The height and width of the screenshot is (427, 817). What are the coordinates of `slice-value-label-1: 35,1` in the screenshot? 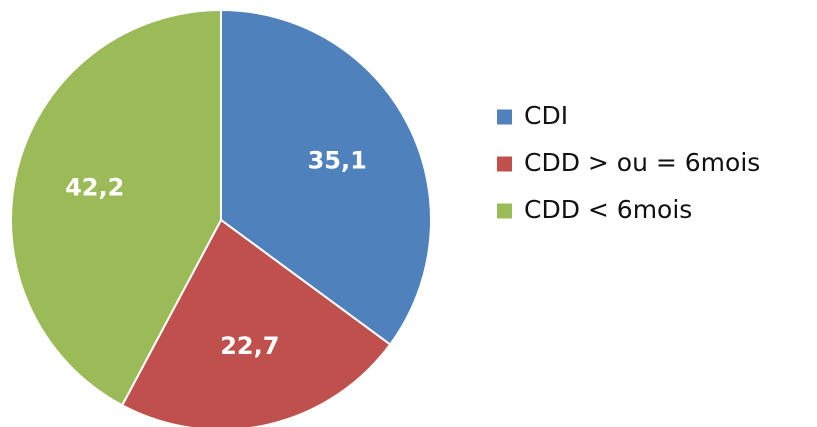 It's located at (337, 160).